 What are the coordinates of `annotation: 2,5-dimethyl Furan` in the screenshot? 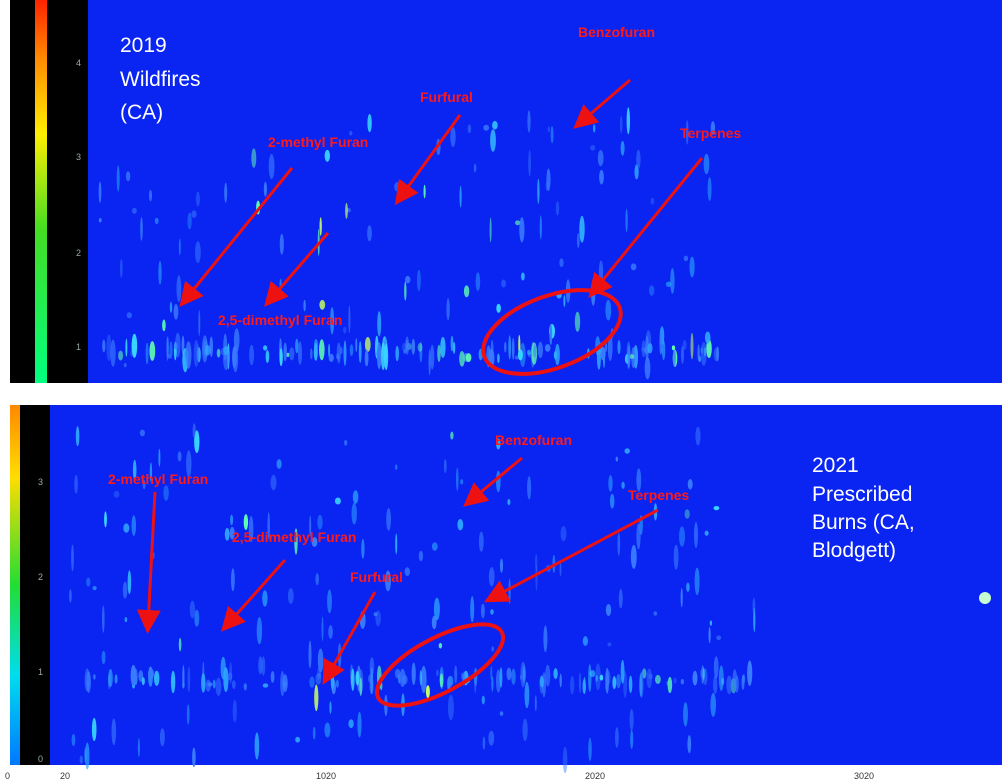 It's located at (280, 320).